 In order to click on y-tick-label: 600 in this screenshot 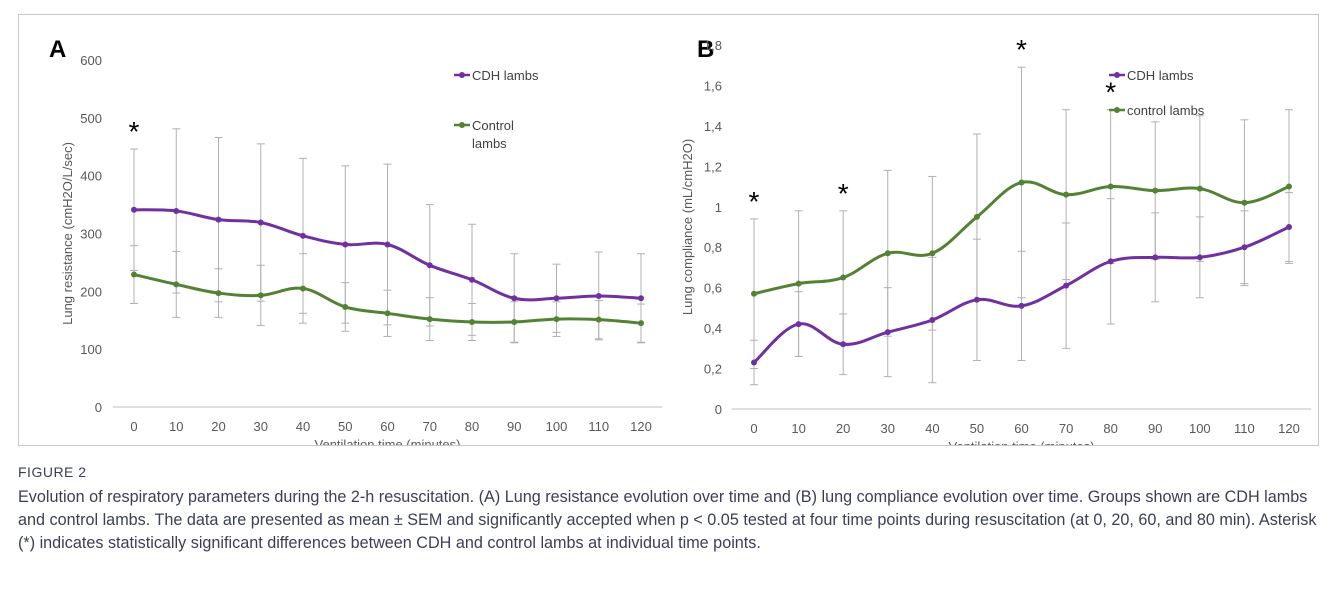, I will do `click(91, 60)`.